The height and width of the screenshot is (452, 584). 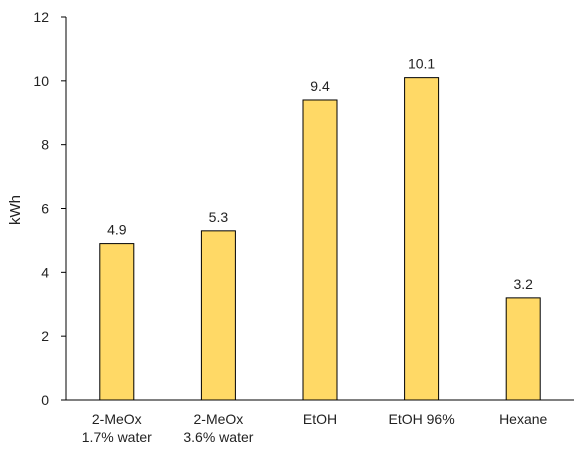 I want to click on y-tick-label: 10, so click(x=41, y=81).